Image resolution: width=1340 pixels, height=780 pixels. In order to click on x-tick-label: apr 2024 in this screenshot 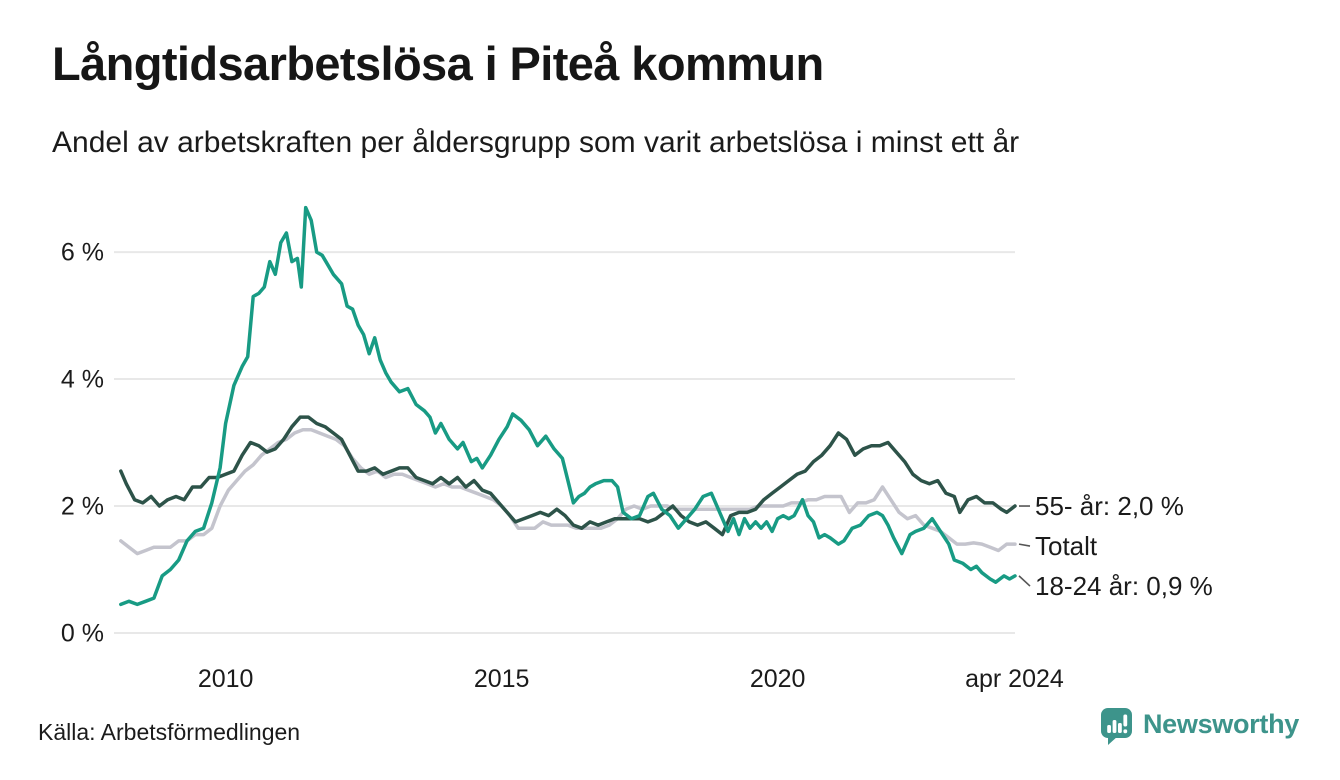, I will do `click(1014, 679)`.